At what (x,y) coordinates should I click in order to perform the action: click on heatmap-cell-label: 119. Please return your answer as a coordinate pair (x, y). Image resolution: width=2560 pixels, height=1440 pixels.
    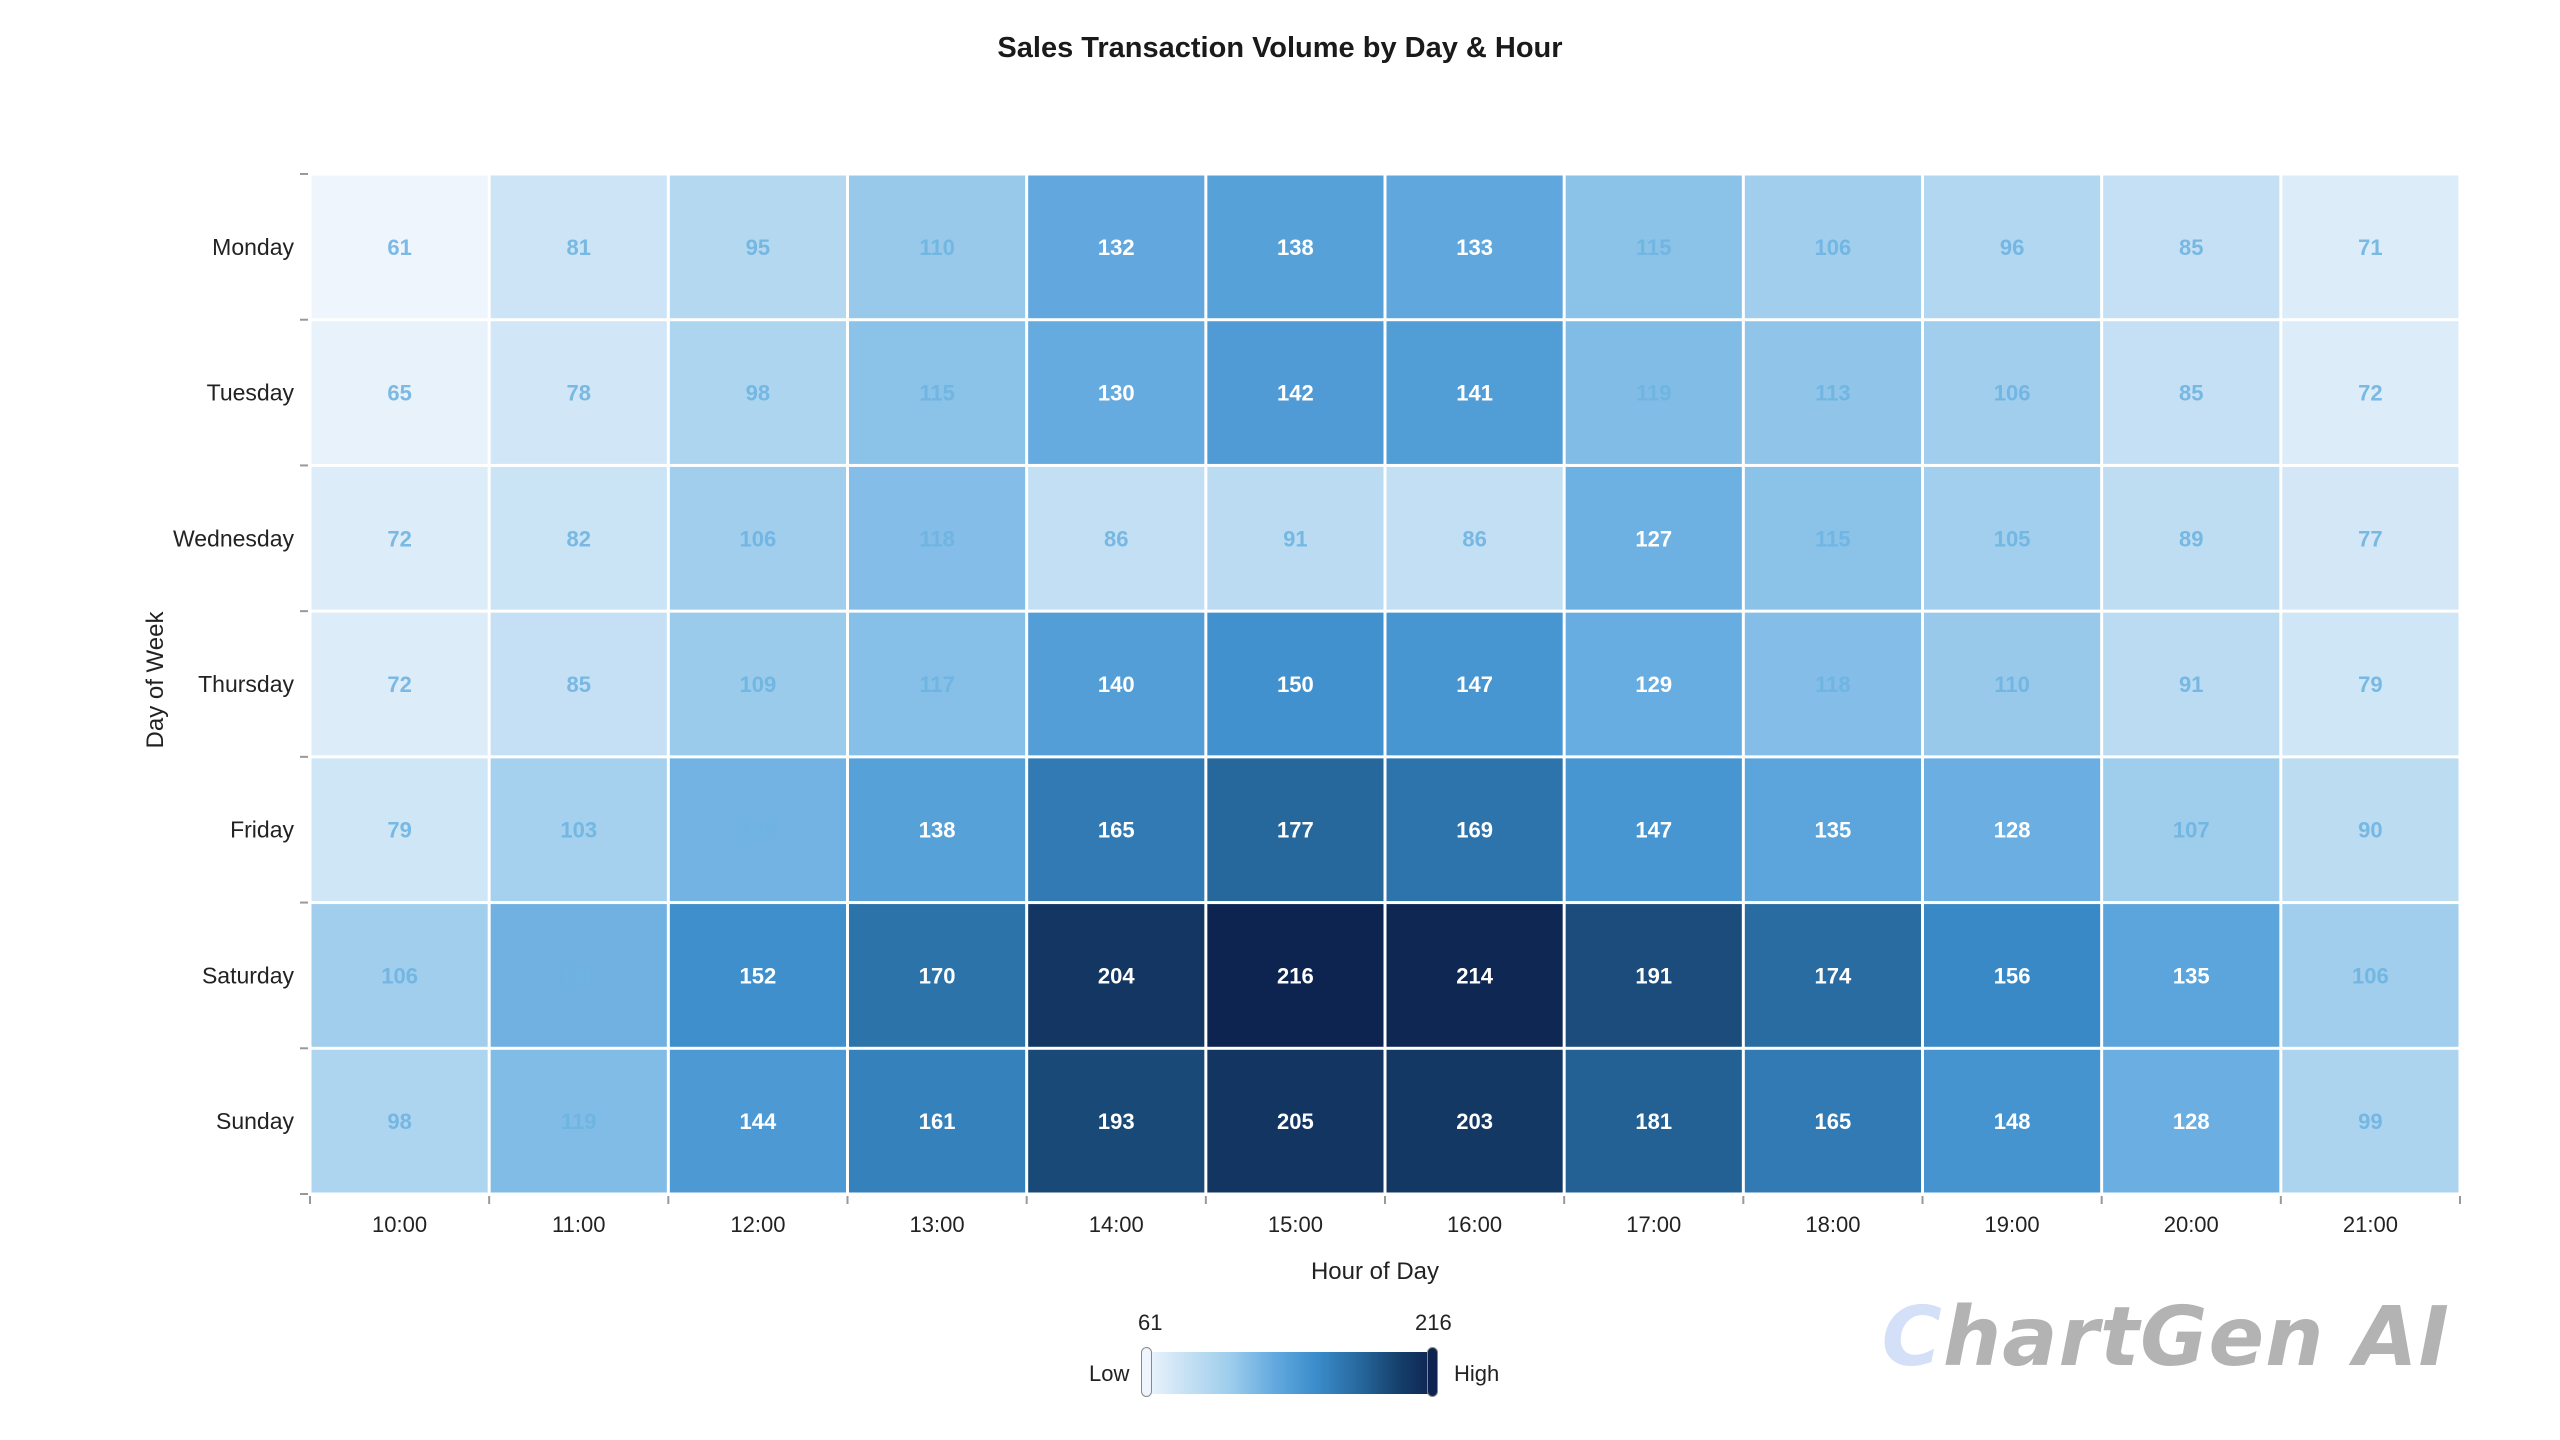
    Looking at the image, I should click on (579, 1121).